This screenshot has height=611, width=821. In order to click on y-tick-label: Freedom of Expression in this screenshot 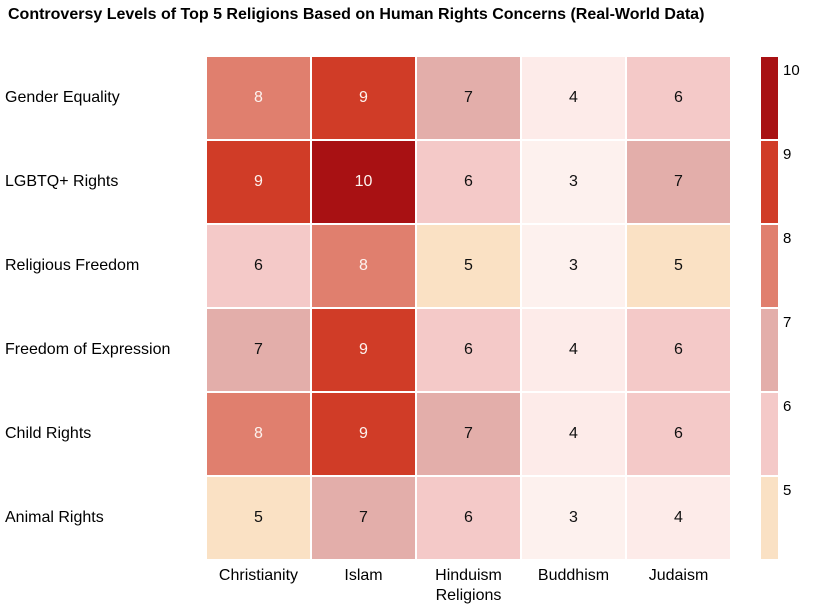, I will do `click(88, 349)`.